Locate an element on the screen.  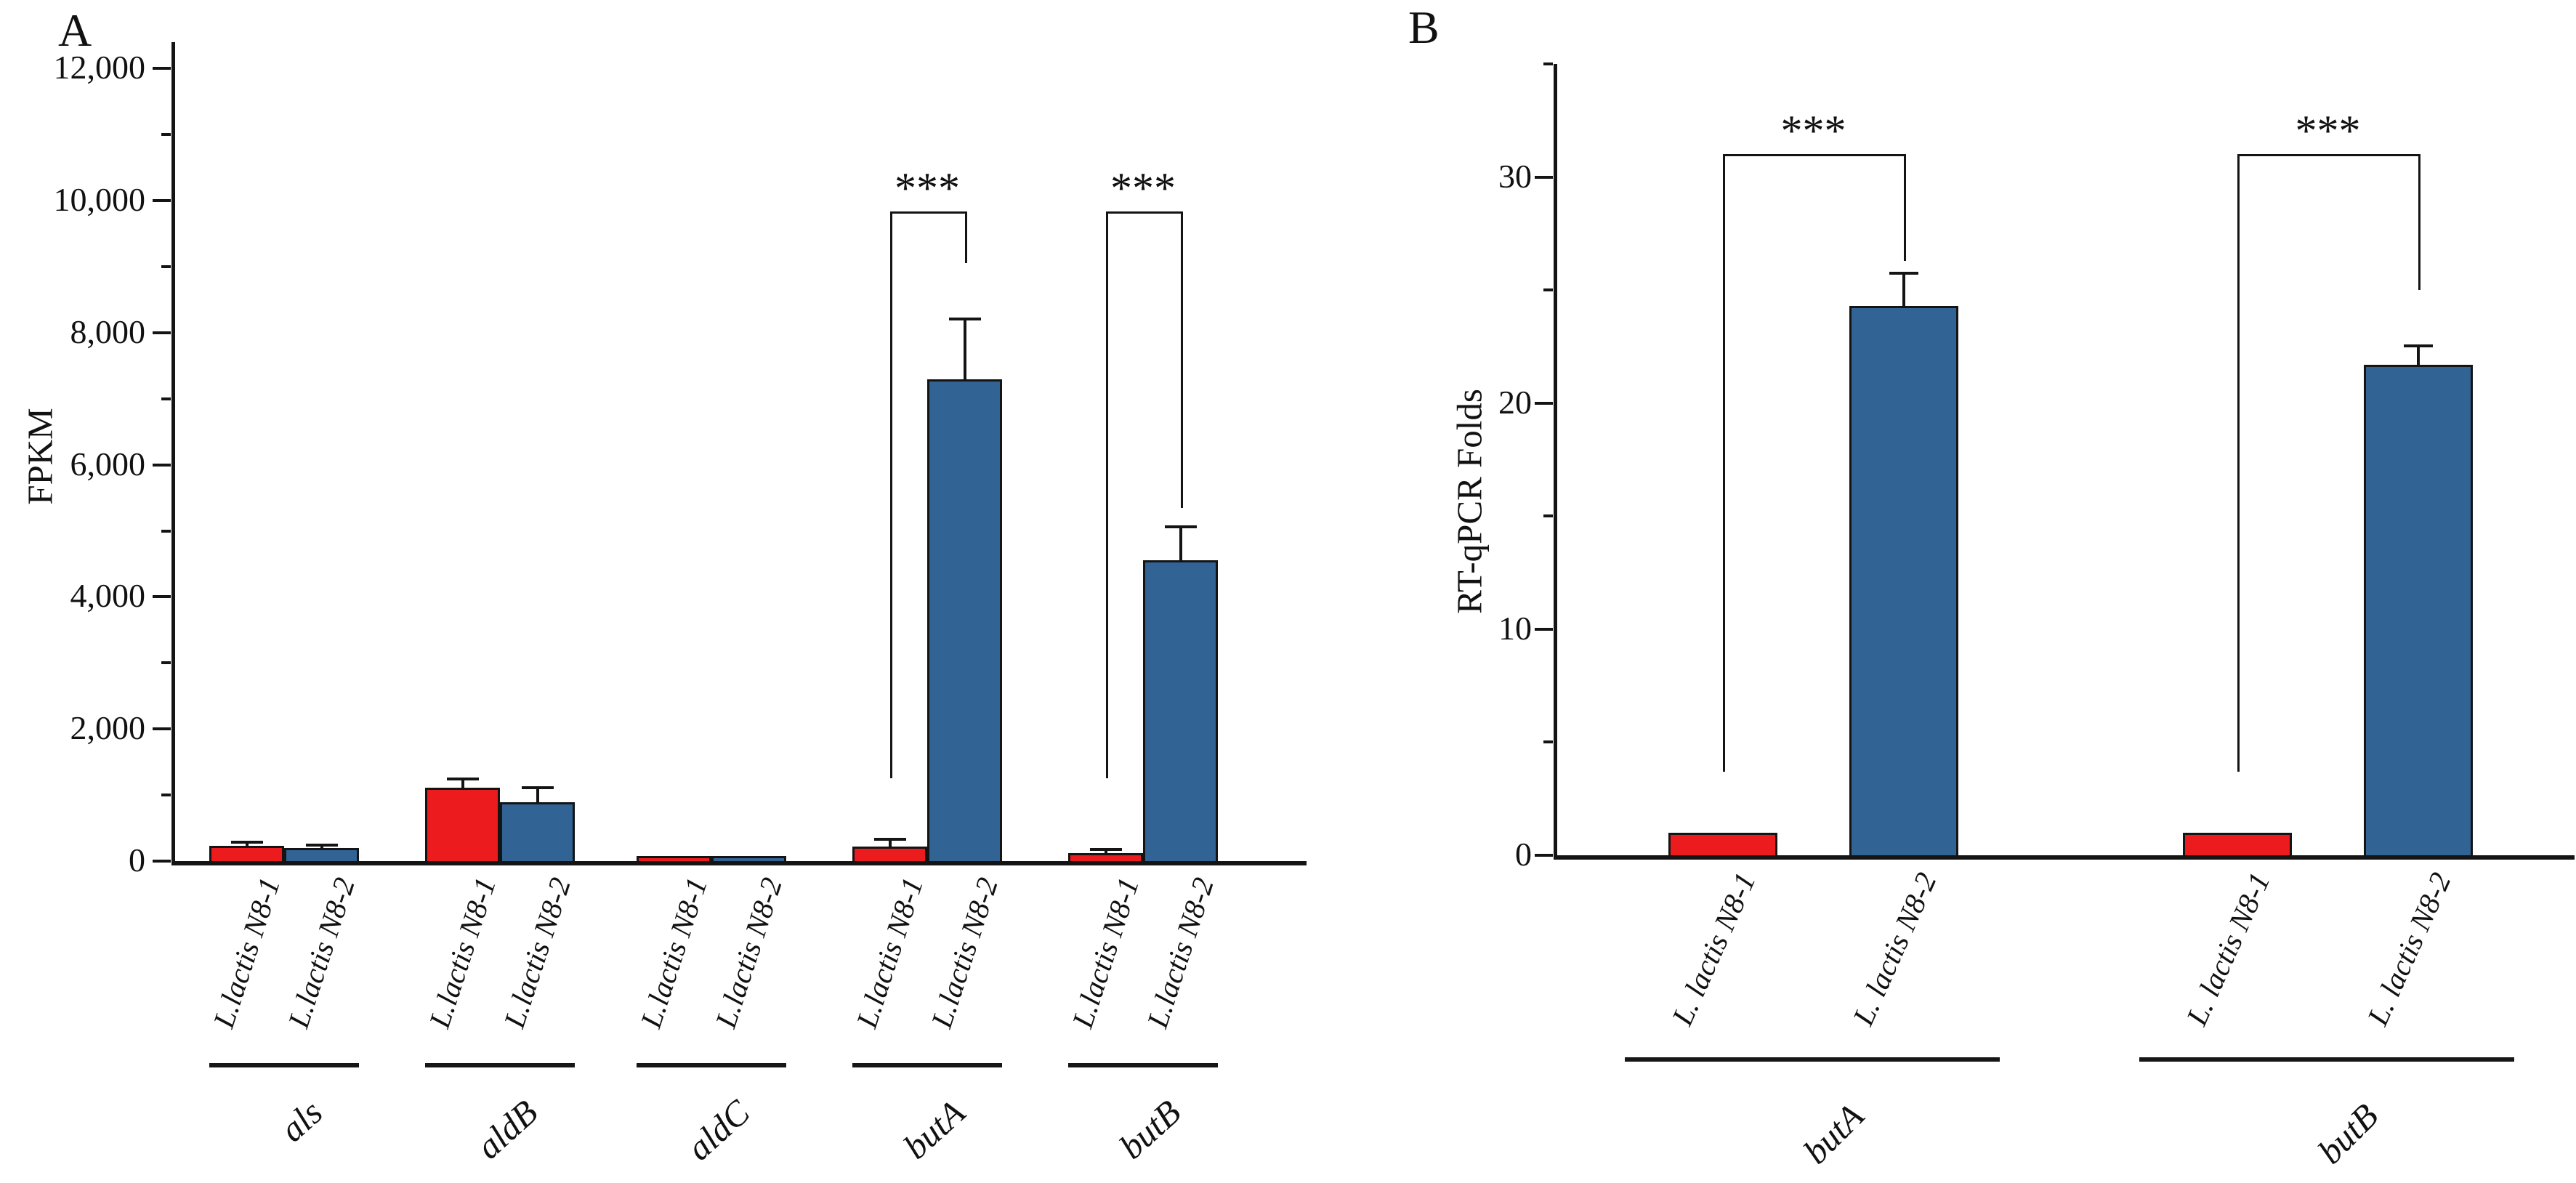
y-tick-label: 8,000 is located at coordinates (108, 331).